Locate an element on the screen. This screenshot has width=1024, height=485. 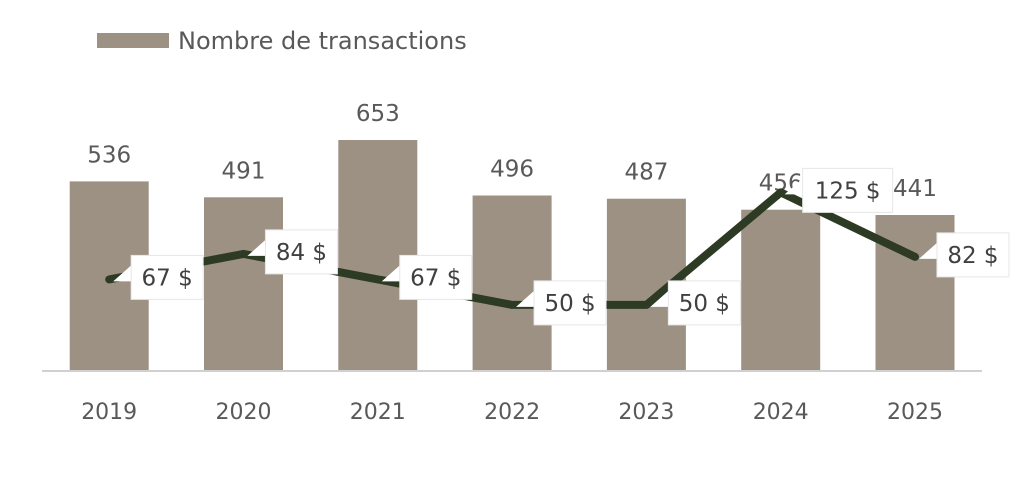
legend: Nombre de transactions is located at coordinates (282, 41).